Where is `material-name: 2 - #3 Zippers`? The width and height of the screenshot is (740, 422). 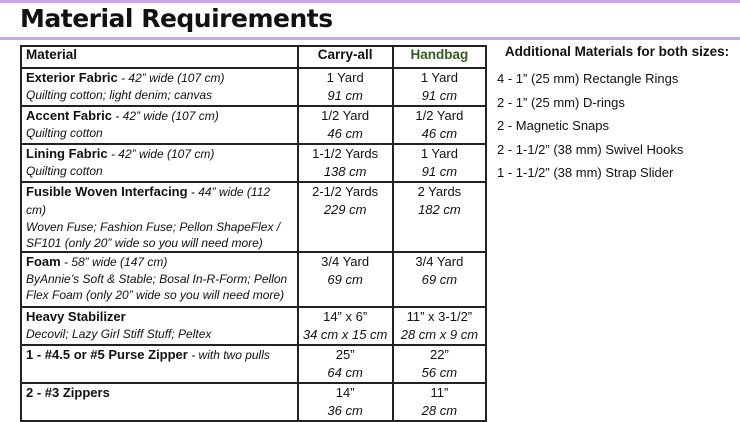
material-name: 2 - #3 Zippers is located at coordinates (68, 392).